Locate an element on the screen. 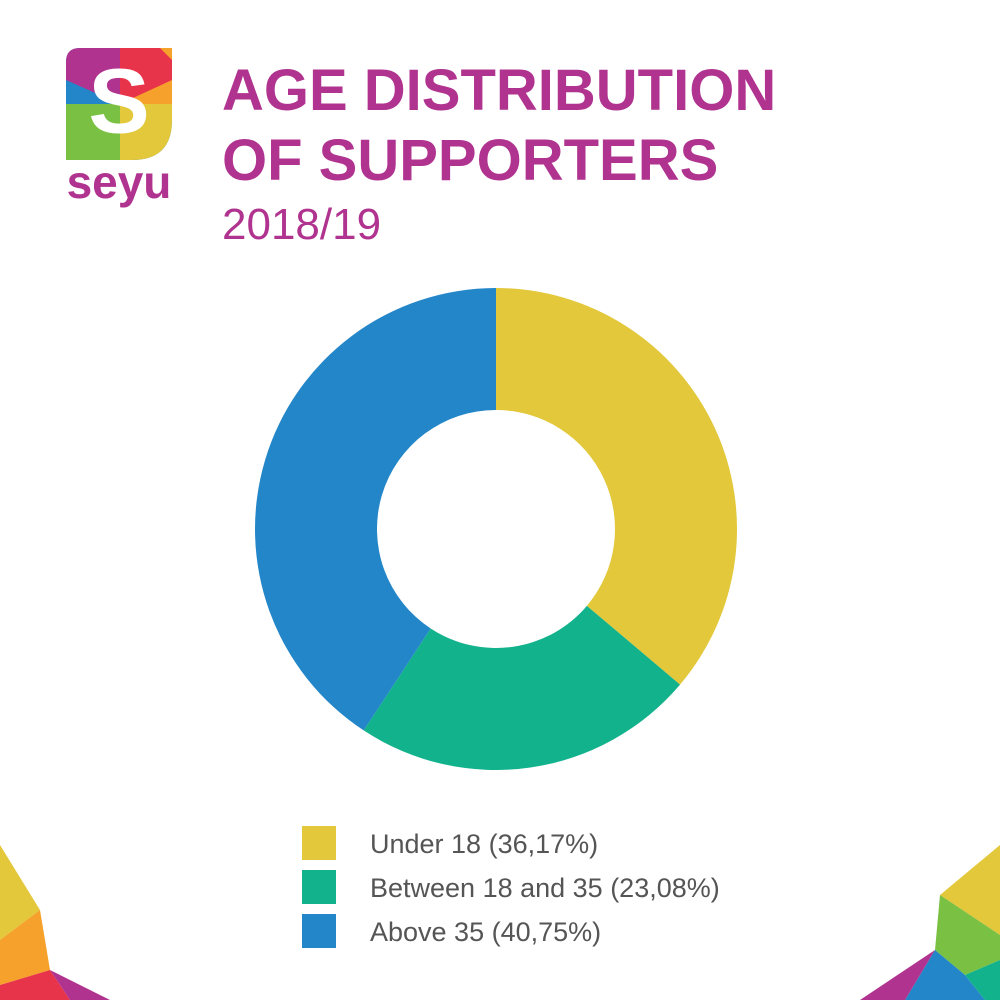 Image resolution: width=1000 pixels, height=1000 pixels. chart-title: AGE DISTRIBUTION OF SUPPORTERS is located at coordinates (499, 125).